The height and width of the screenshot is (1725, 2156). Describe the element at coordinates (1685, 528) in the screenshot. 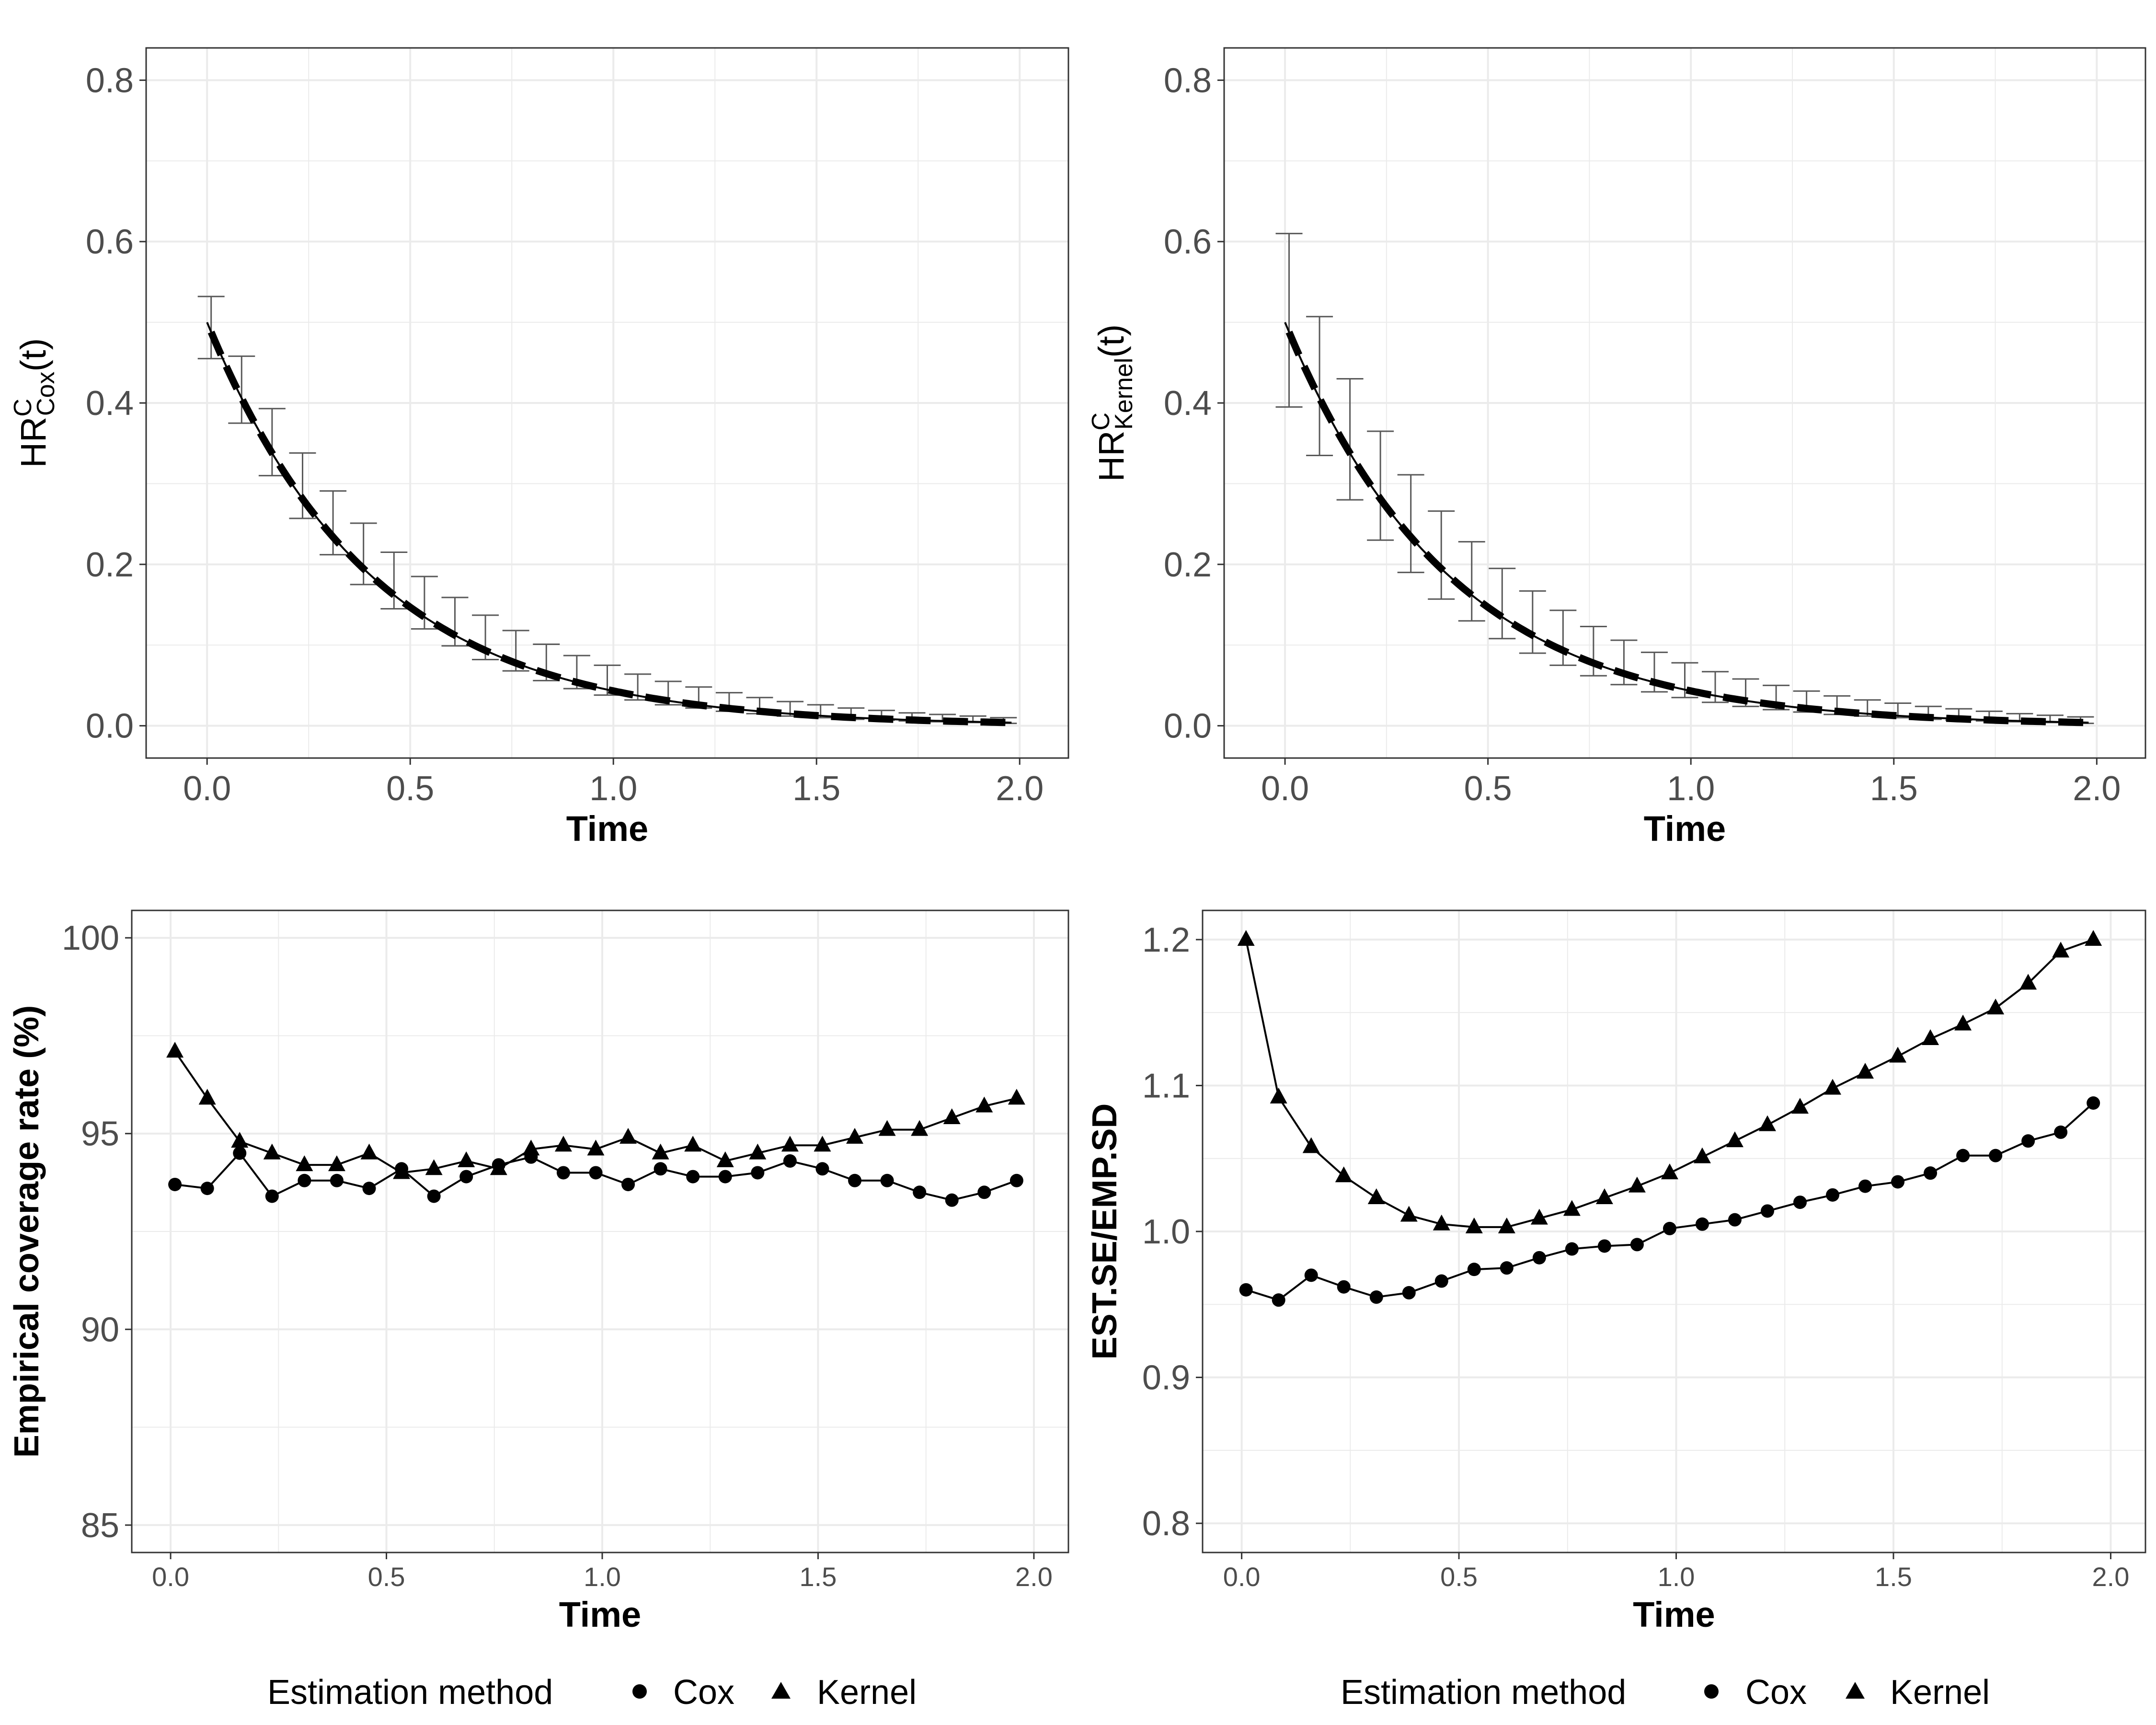

I see `series-line-true` at that location.